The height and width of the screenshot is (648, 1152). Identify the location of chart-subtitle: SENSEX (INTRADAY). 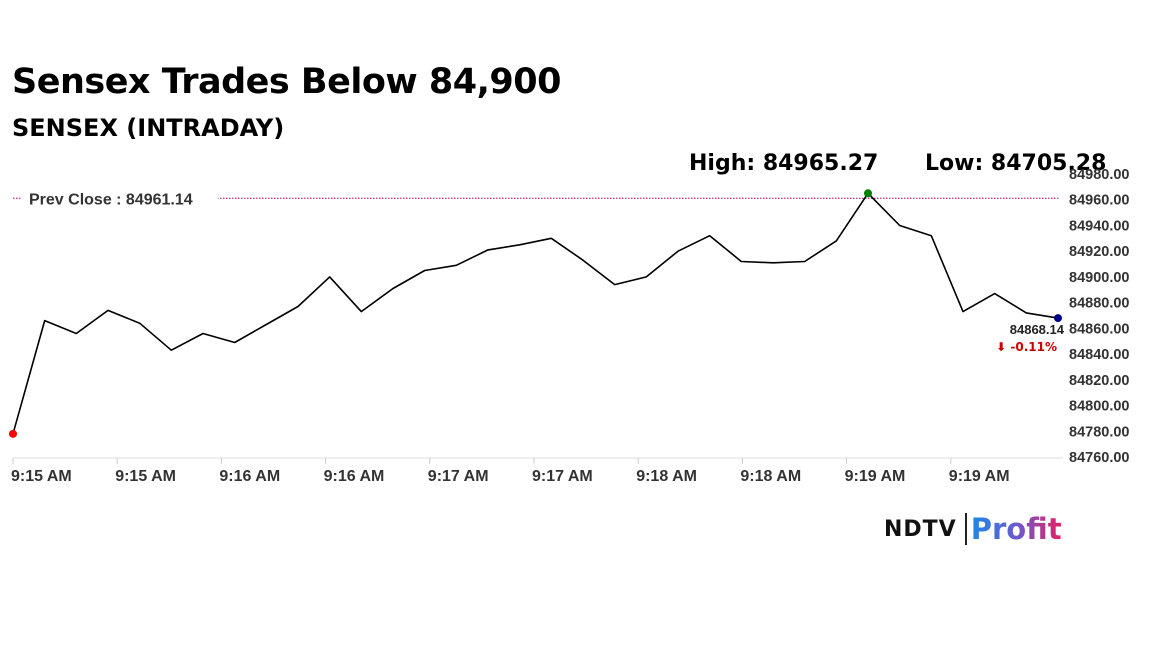
(148, 128).